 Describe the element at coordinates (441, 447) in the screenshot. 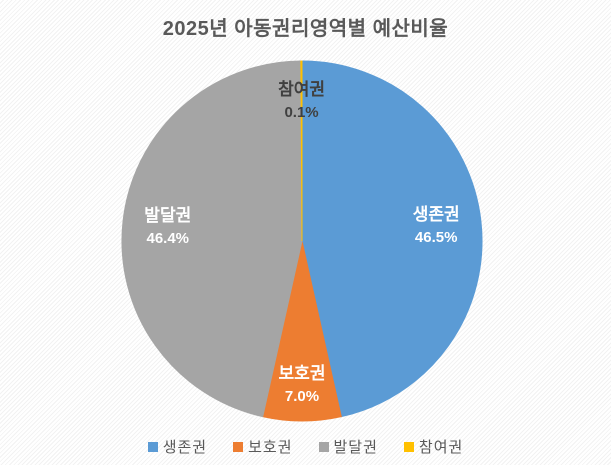

I see `legend-label: 참여권` at that location.